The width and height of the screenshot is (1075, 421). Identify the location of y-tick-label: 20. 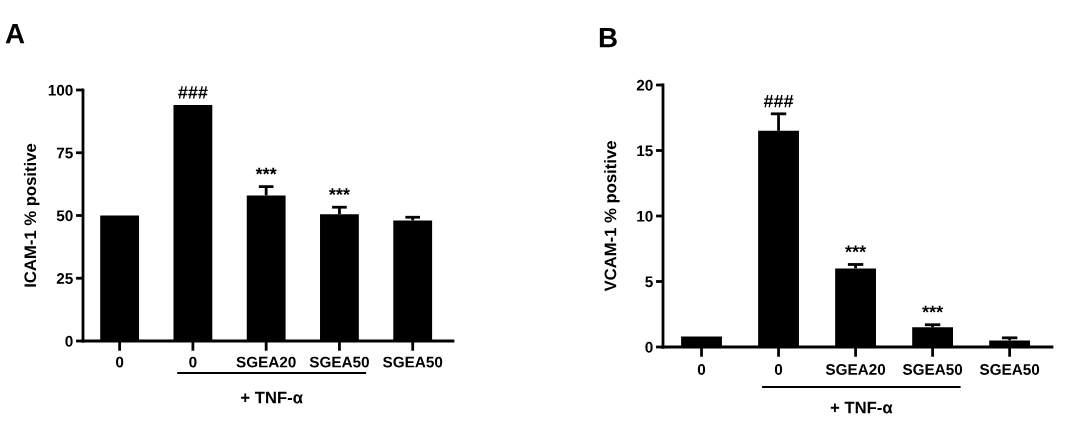
(644, 85).